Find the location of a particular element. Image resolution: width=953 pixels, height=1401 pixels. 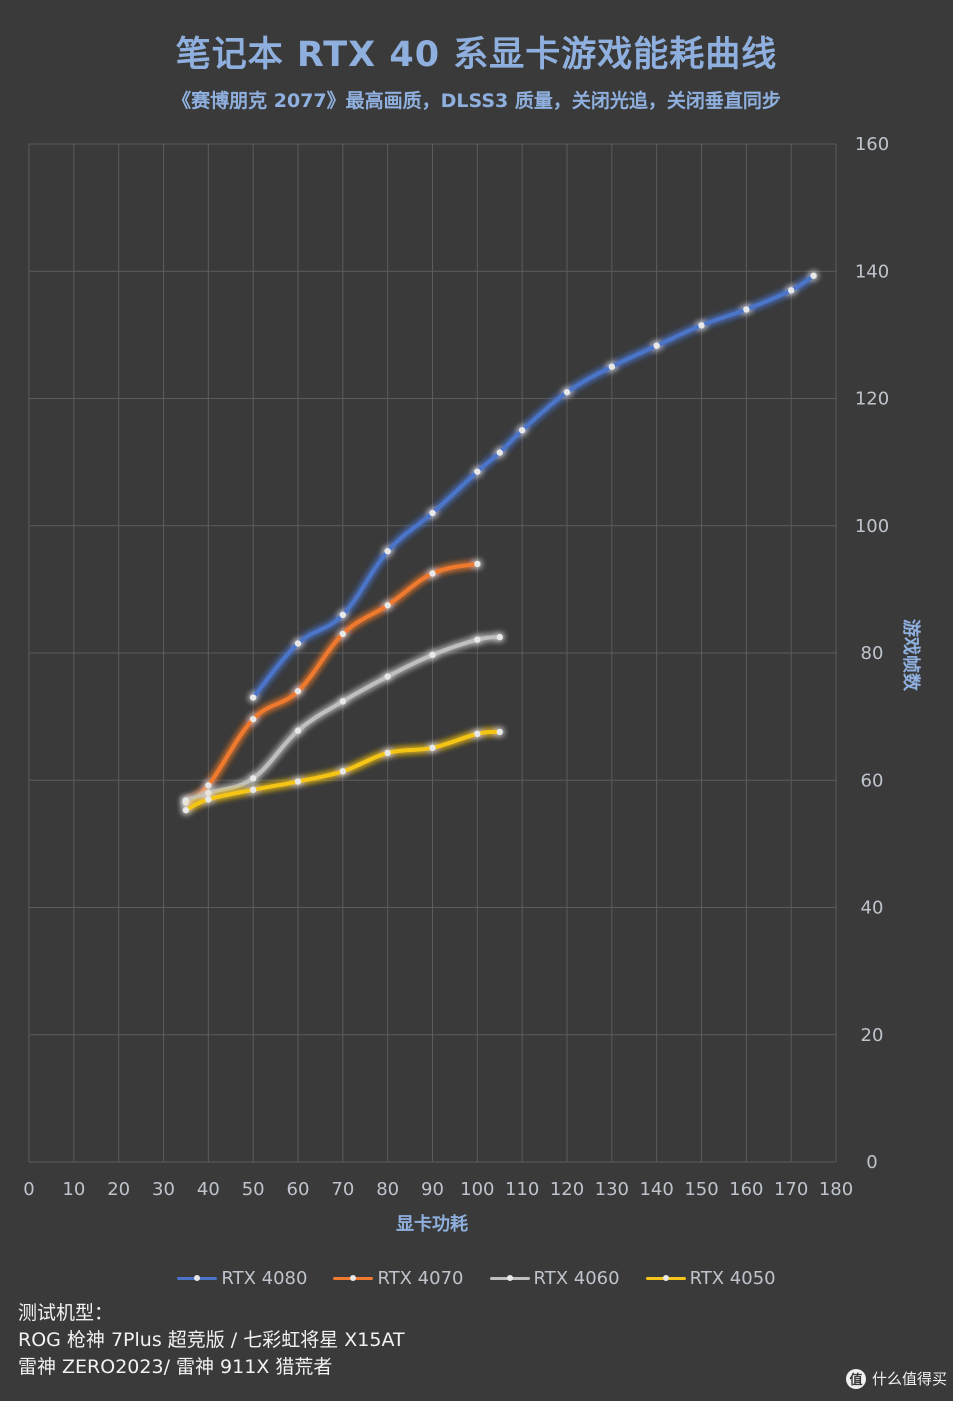

x-tick-label: 150 is located at coordinates (701, 1189).